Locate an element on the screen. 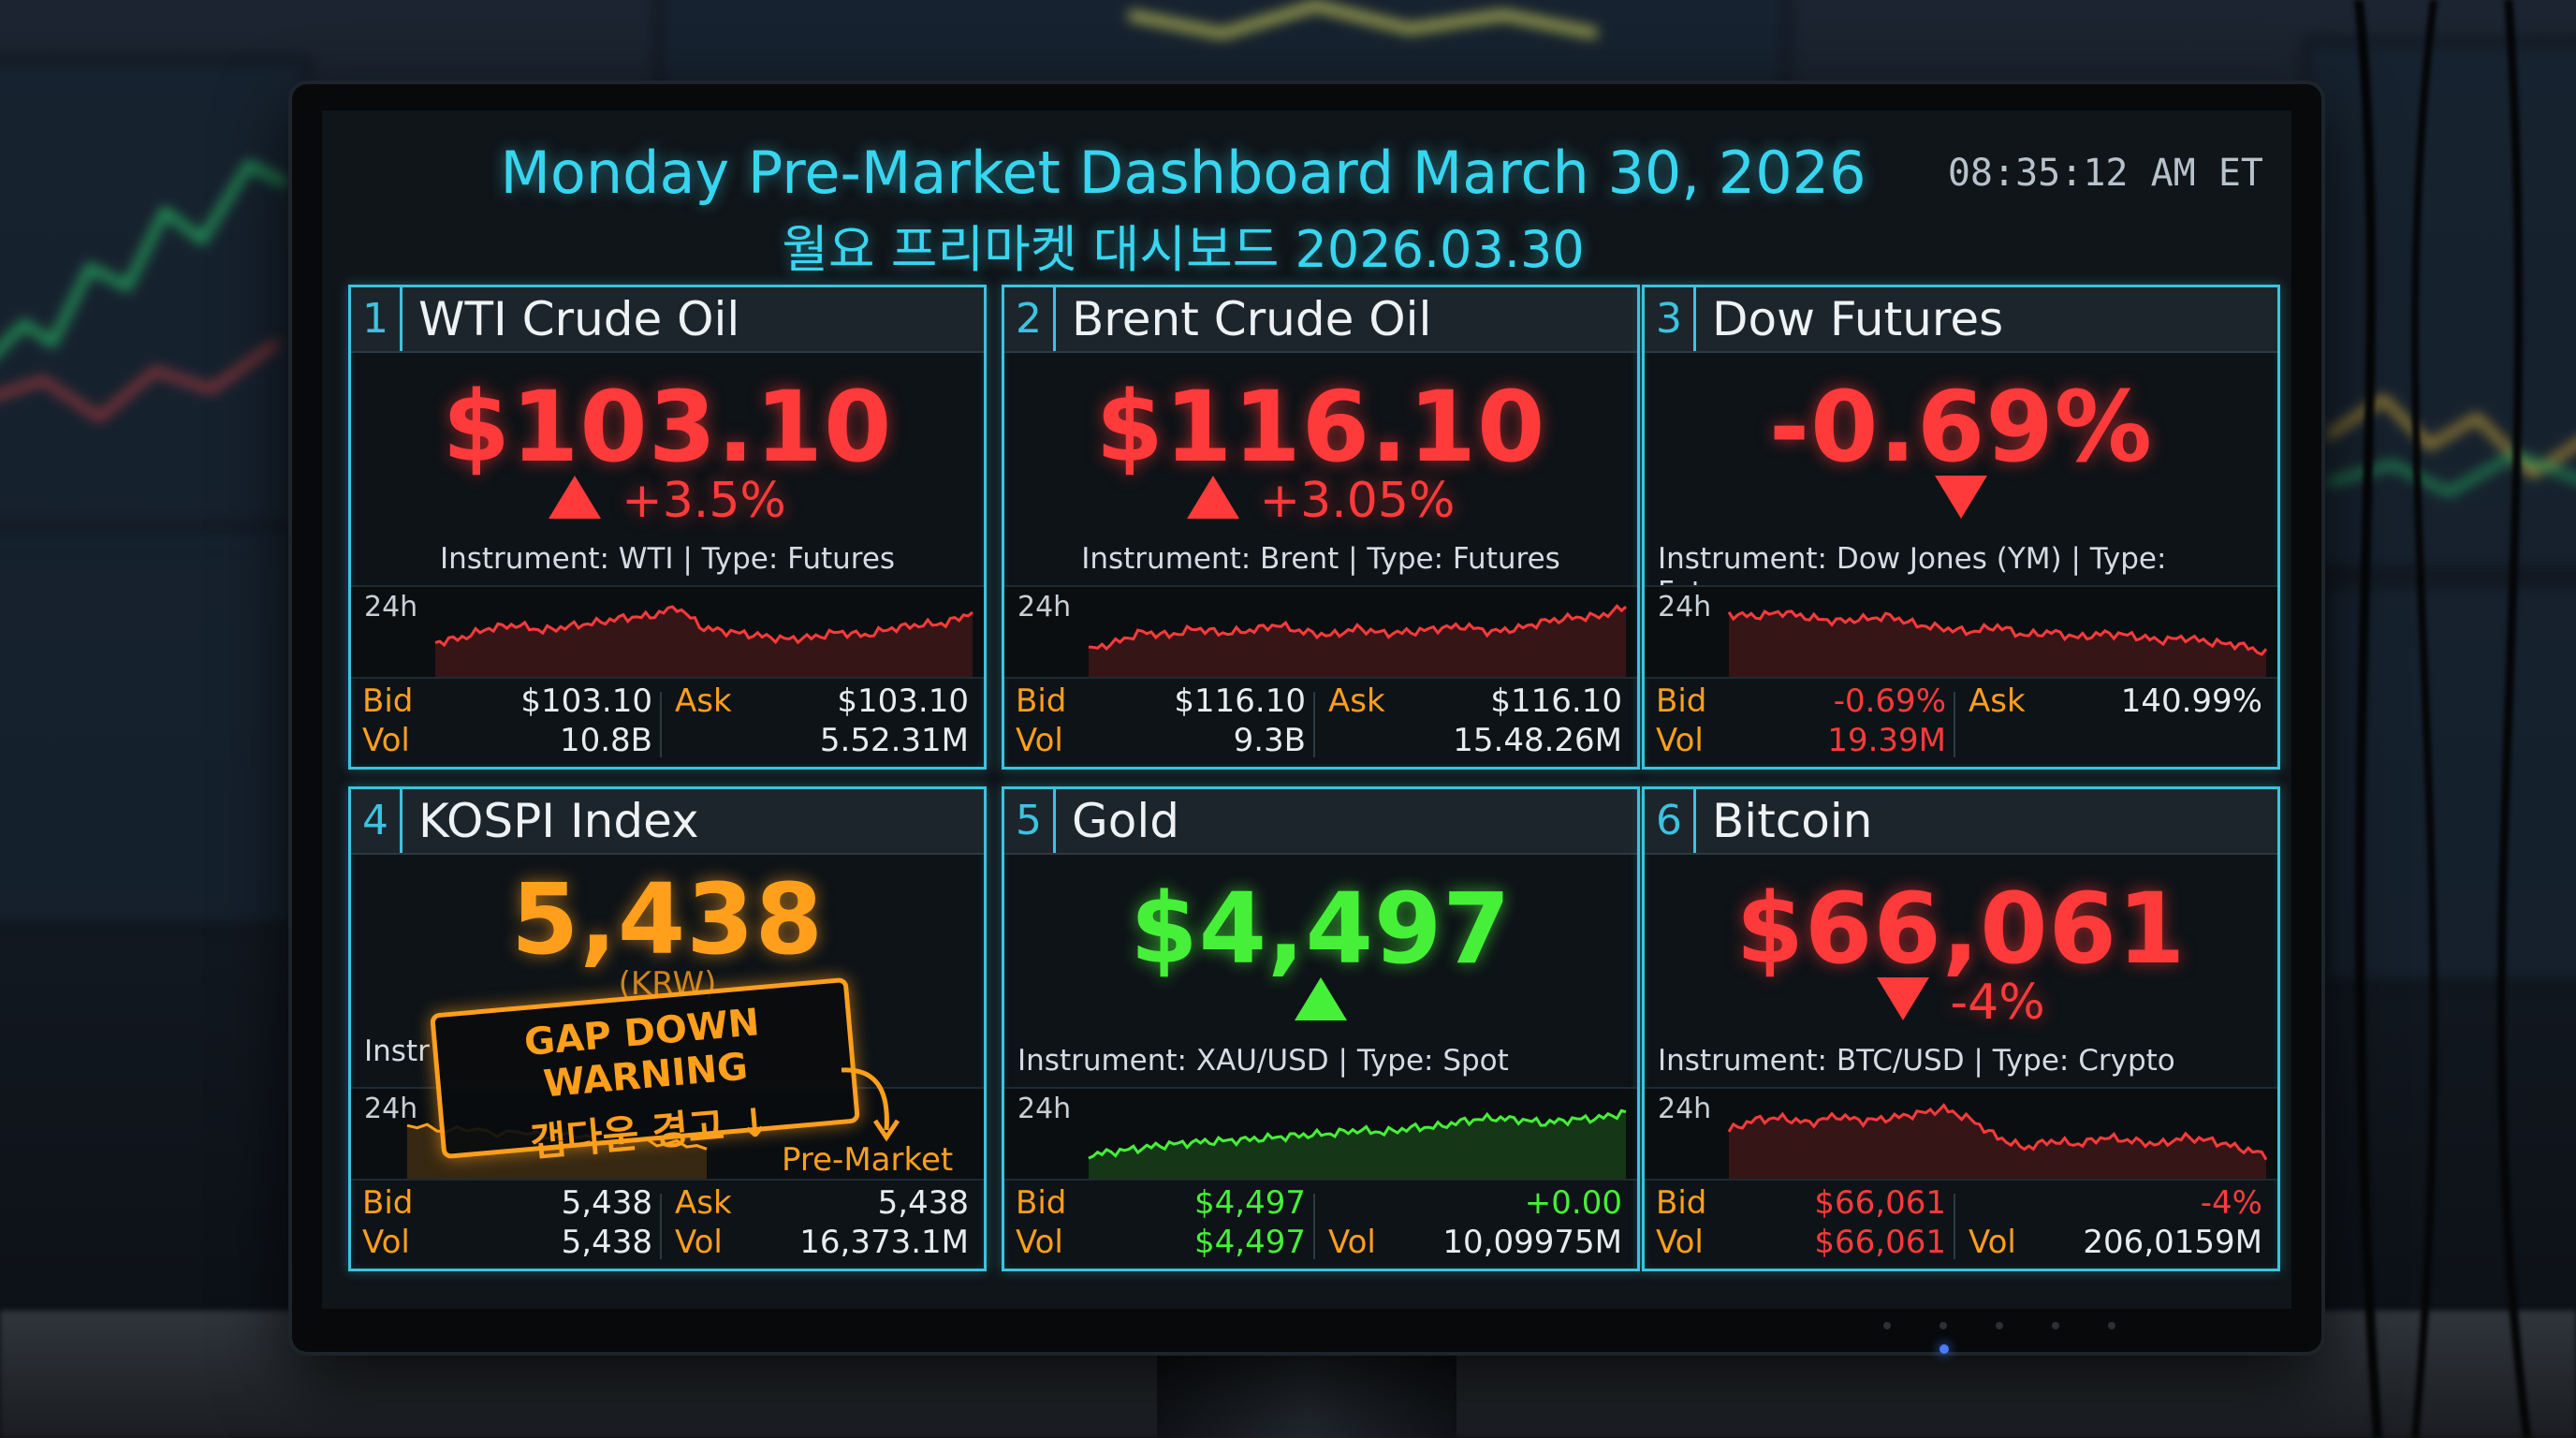 This screenshot has height=1438, width=2576. panel-header: 3 Dow Futures is located at coordinates (1961, 320).